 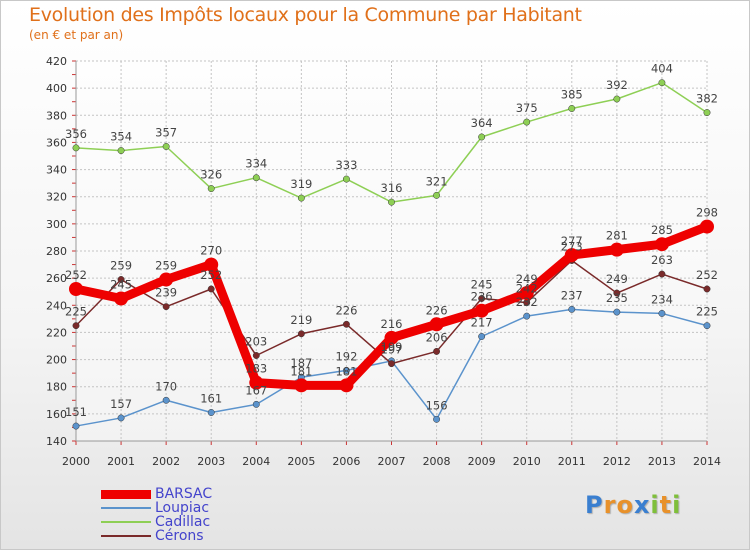 What do you see at coordinates (655, 505) in the screenshot?
I see `logo-letter: i` at bounding box center [655, 505].